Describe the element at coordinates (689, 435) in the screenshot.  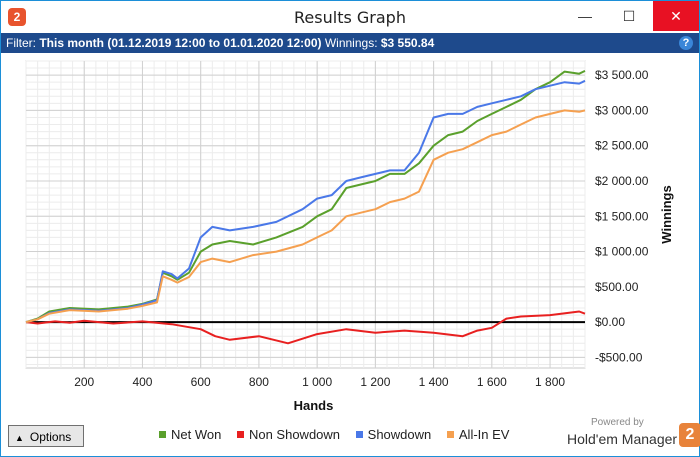
I see `brand-logo: 2` at that location.